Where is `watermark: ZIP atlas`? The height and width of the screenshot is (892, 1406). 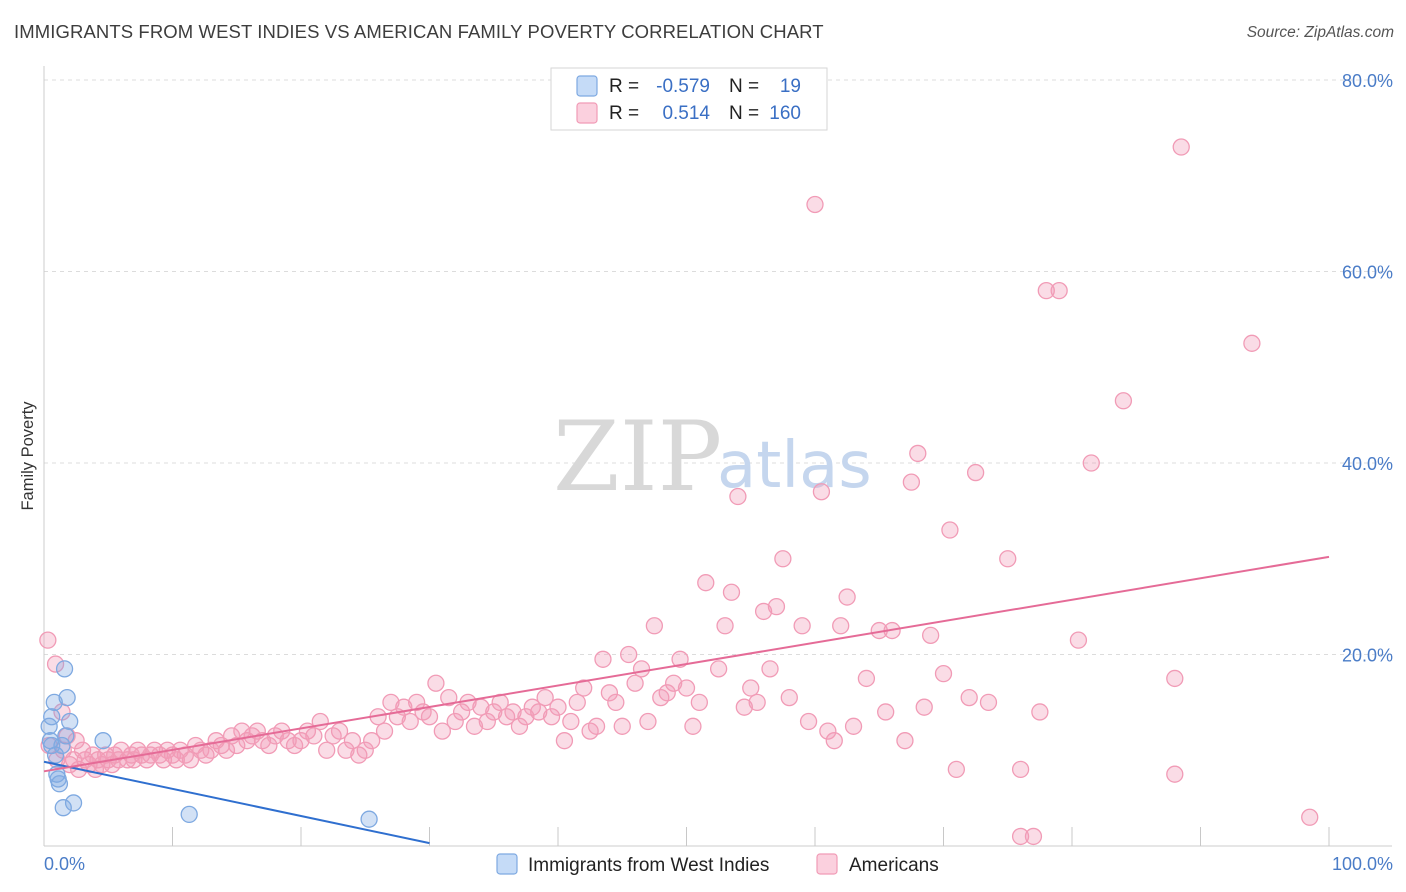 watermark: ZIP atlas is located at coordinates (712, 457).